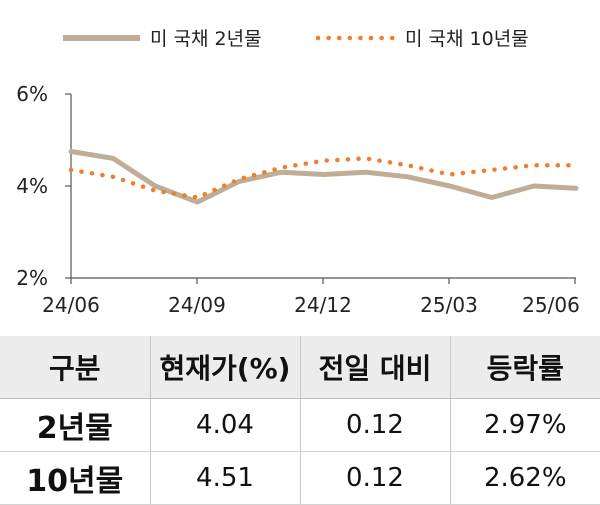 The height and width of the screenshot is (505, 600). I want to click on y-tick-label-2: 2%, so click(32, 278).